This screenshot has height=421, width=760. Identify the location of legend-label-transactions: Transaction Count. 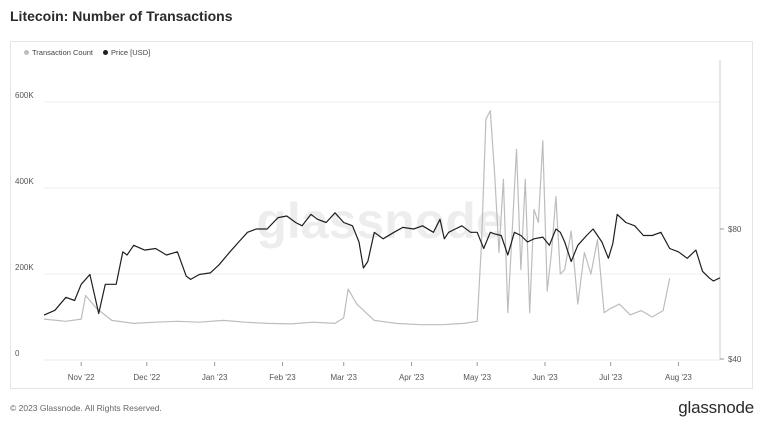
(63, 52).